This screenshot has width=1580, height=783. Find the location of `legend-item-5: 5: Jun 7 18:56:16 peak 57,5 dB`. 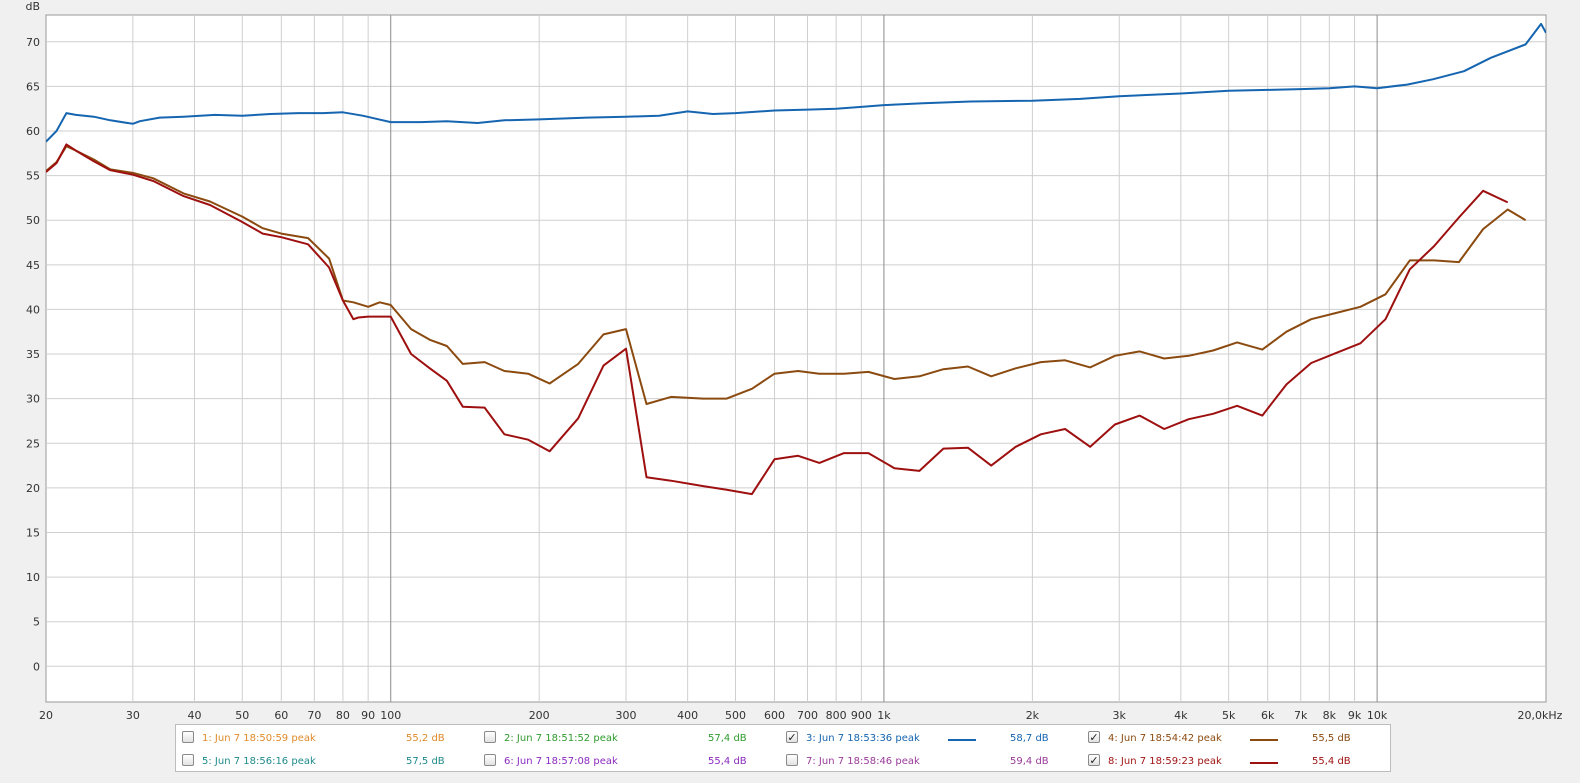

legend-item-5: 5: Jun 7 18:56:16 peak 57,5 dB is located at coordinates (327, 761).